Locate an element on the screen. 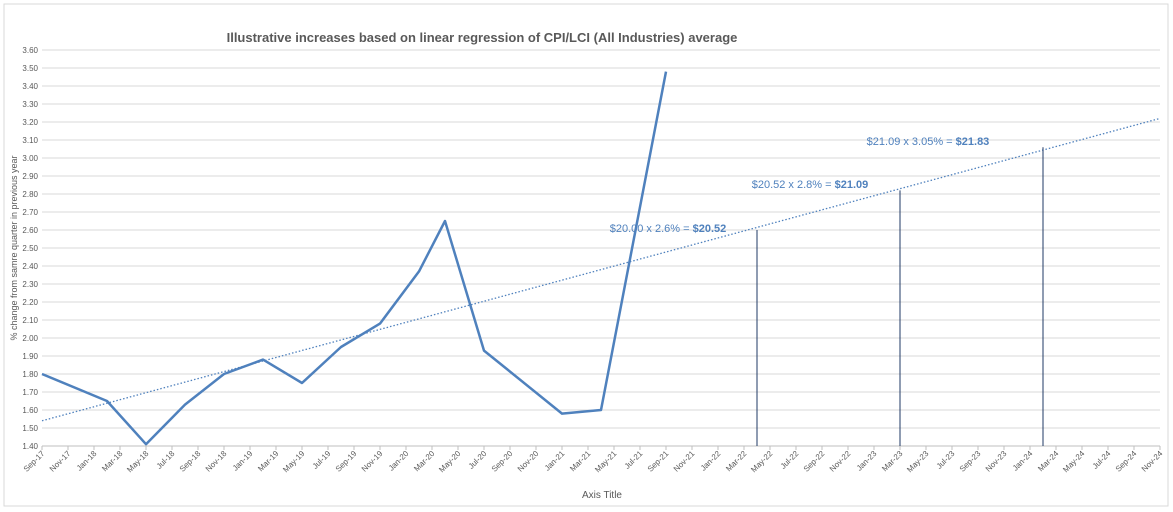  y-tick-label: 2.00 is located at coordinates (30, 338).